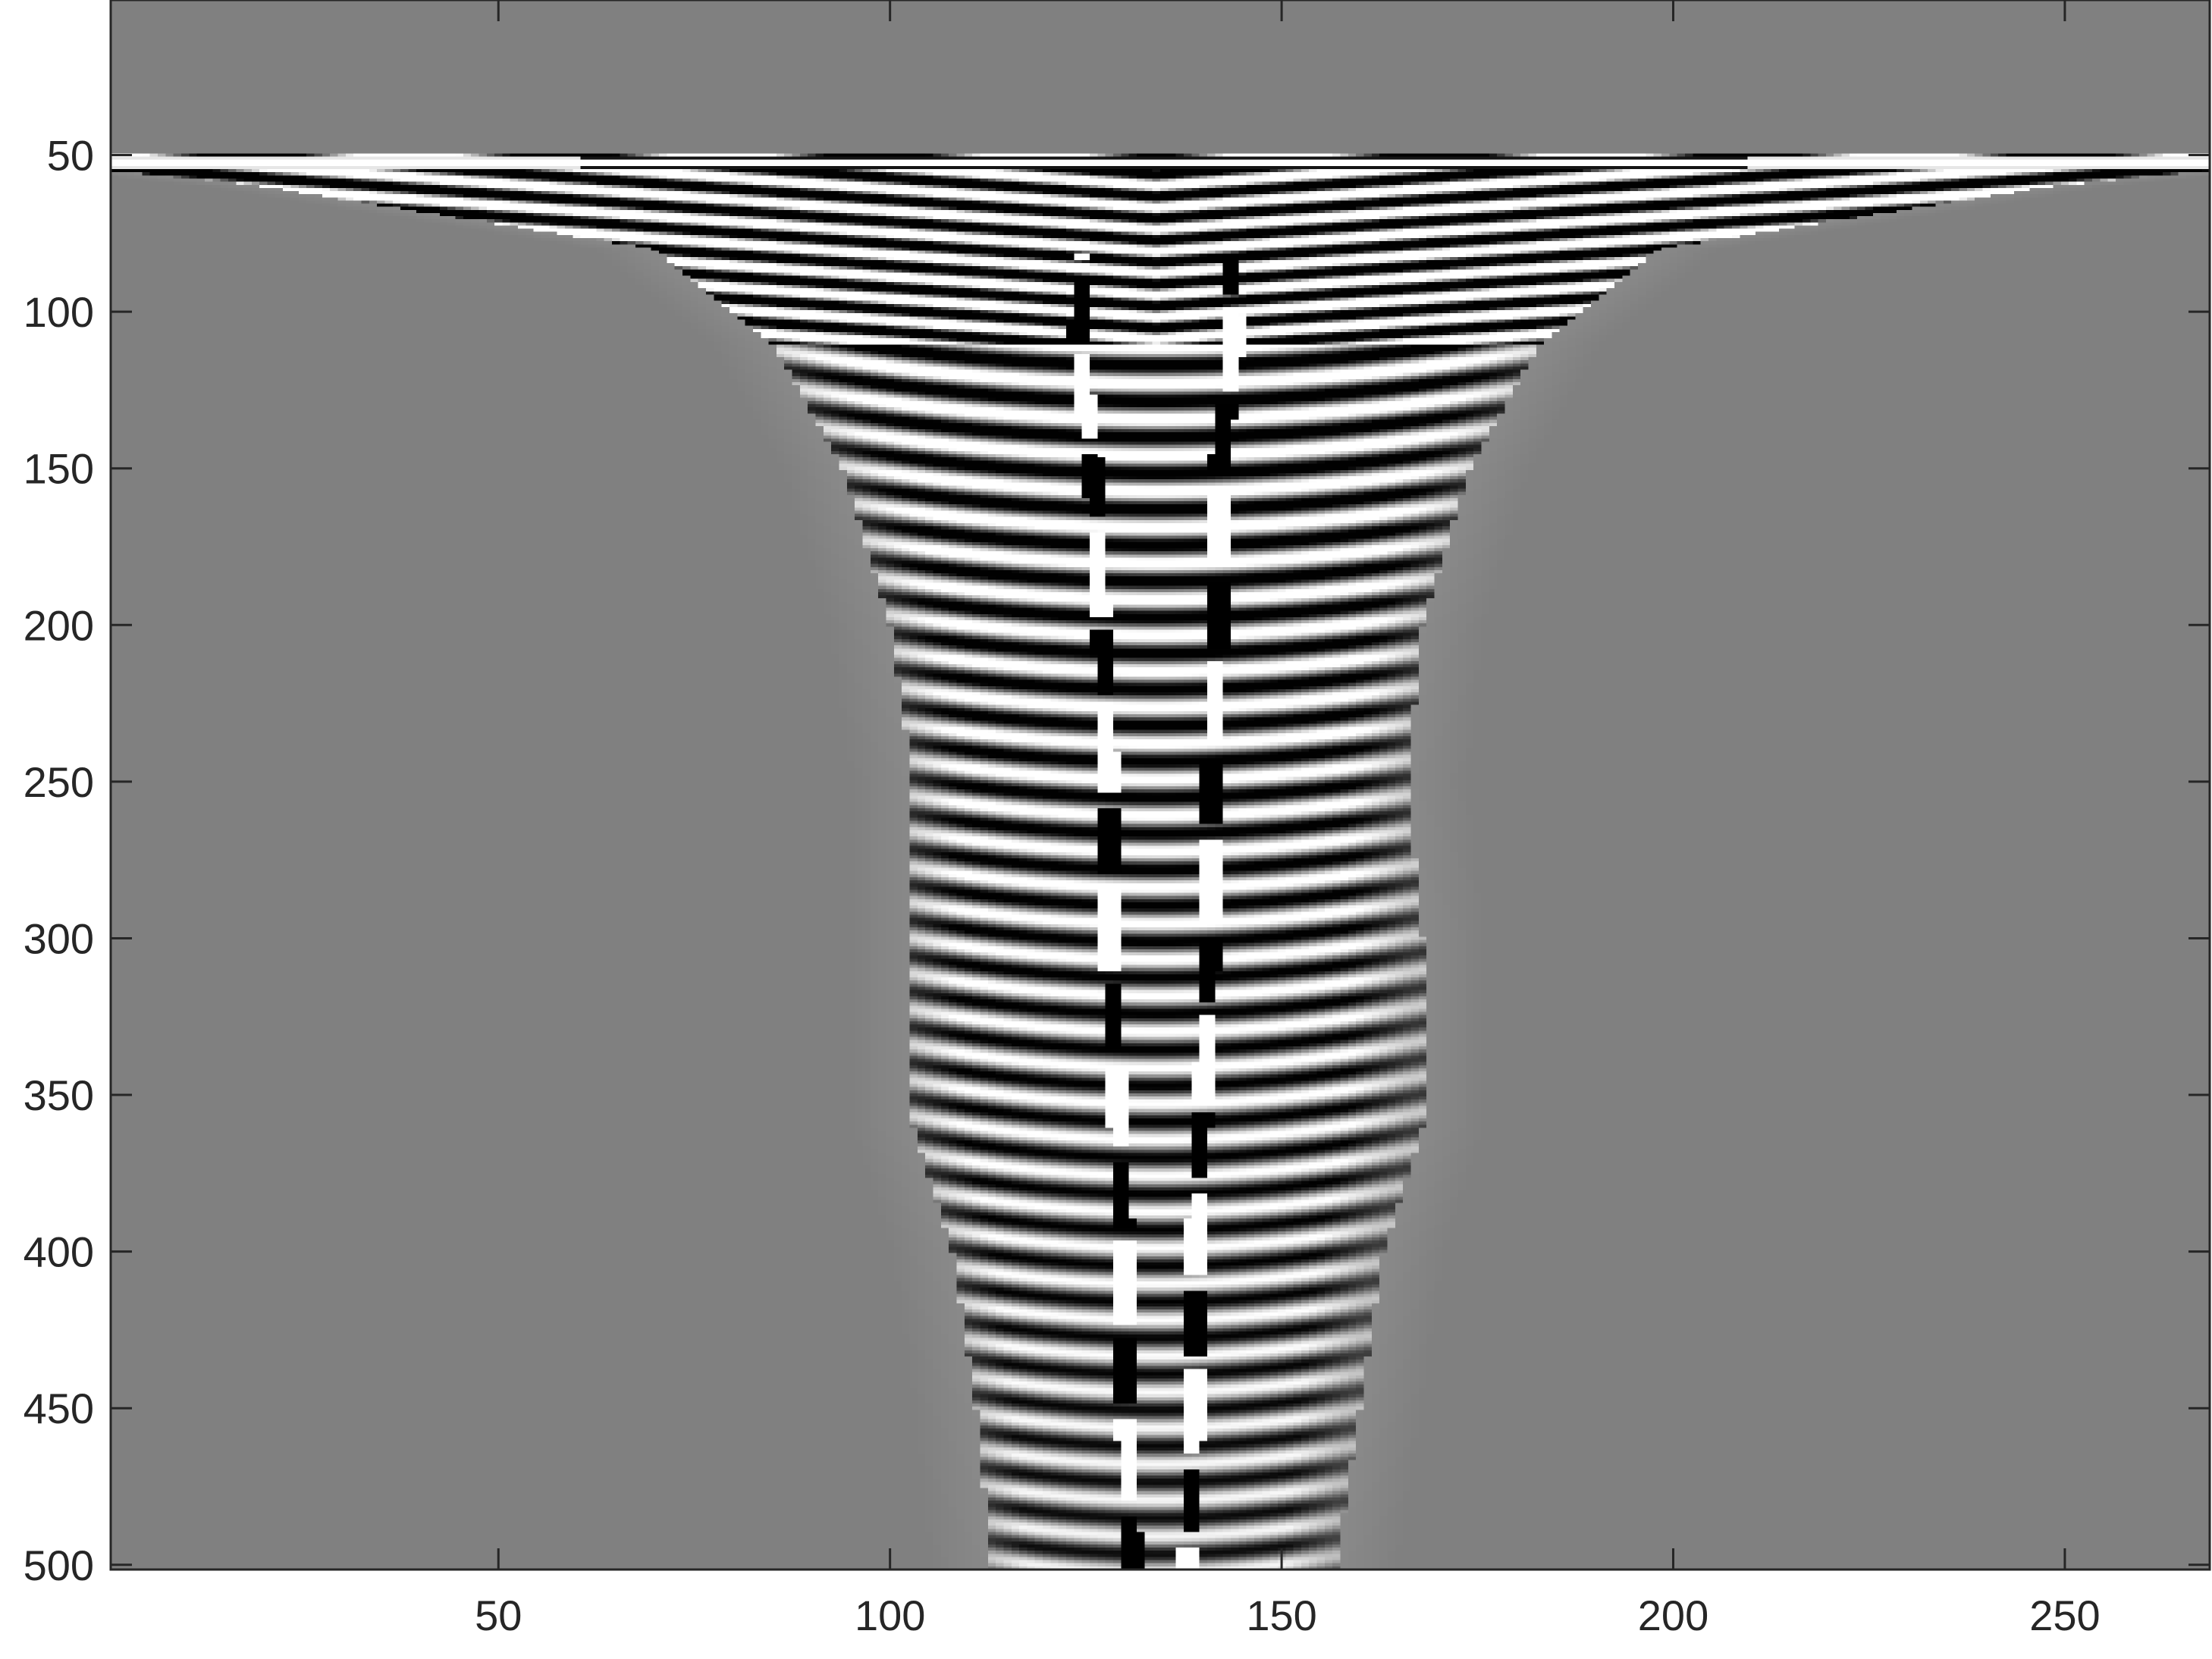  Describe the element at coordinates (59, 938) in the screenshot. I see `y-tick-label: 300` at that location.